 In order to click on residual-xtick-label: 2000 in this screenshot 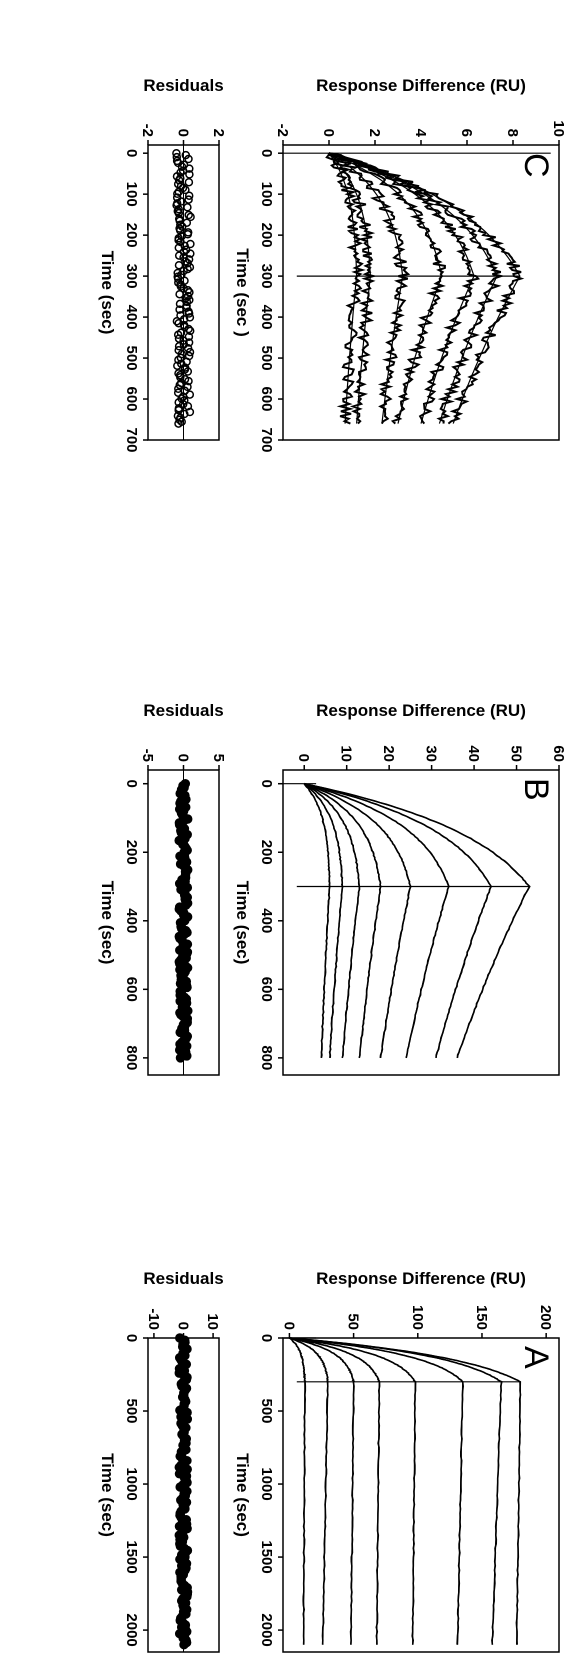, I will do `click(131, 1629)`.